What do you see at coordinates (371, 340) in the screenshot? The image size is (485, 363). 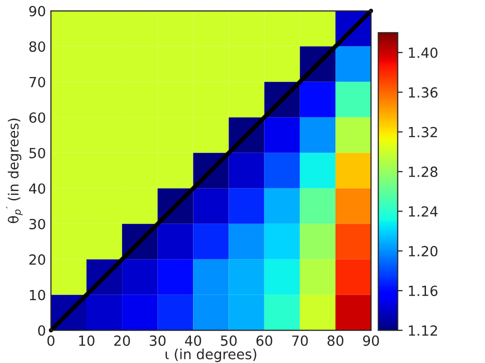 I see `x-tick-label: 90` at bounding box center [371, 340].